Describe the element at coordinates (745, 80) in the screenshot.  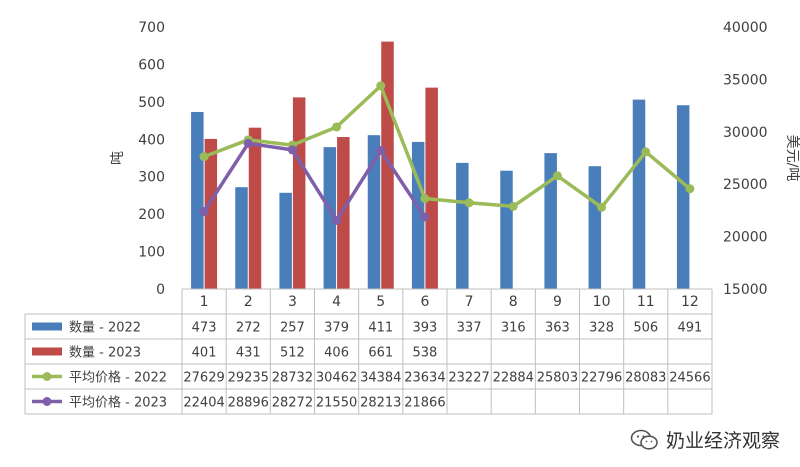
I see `y-right-tick-label: 35000` at that location.